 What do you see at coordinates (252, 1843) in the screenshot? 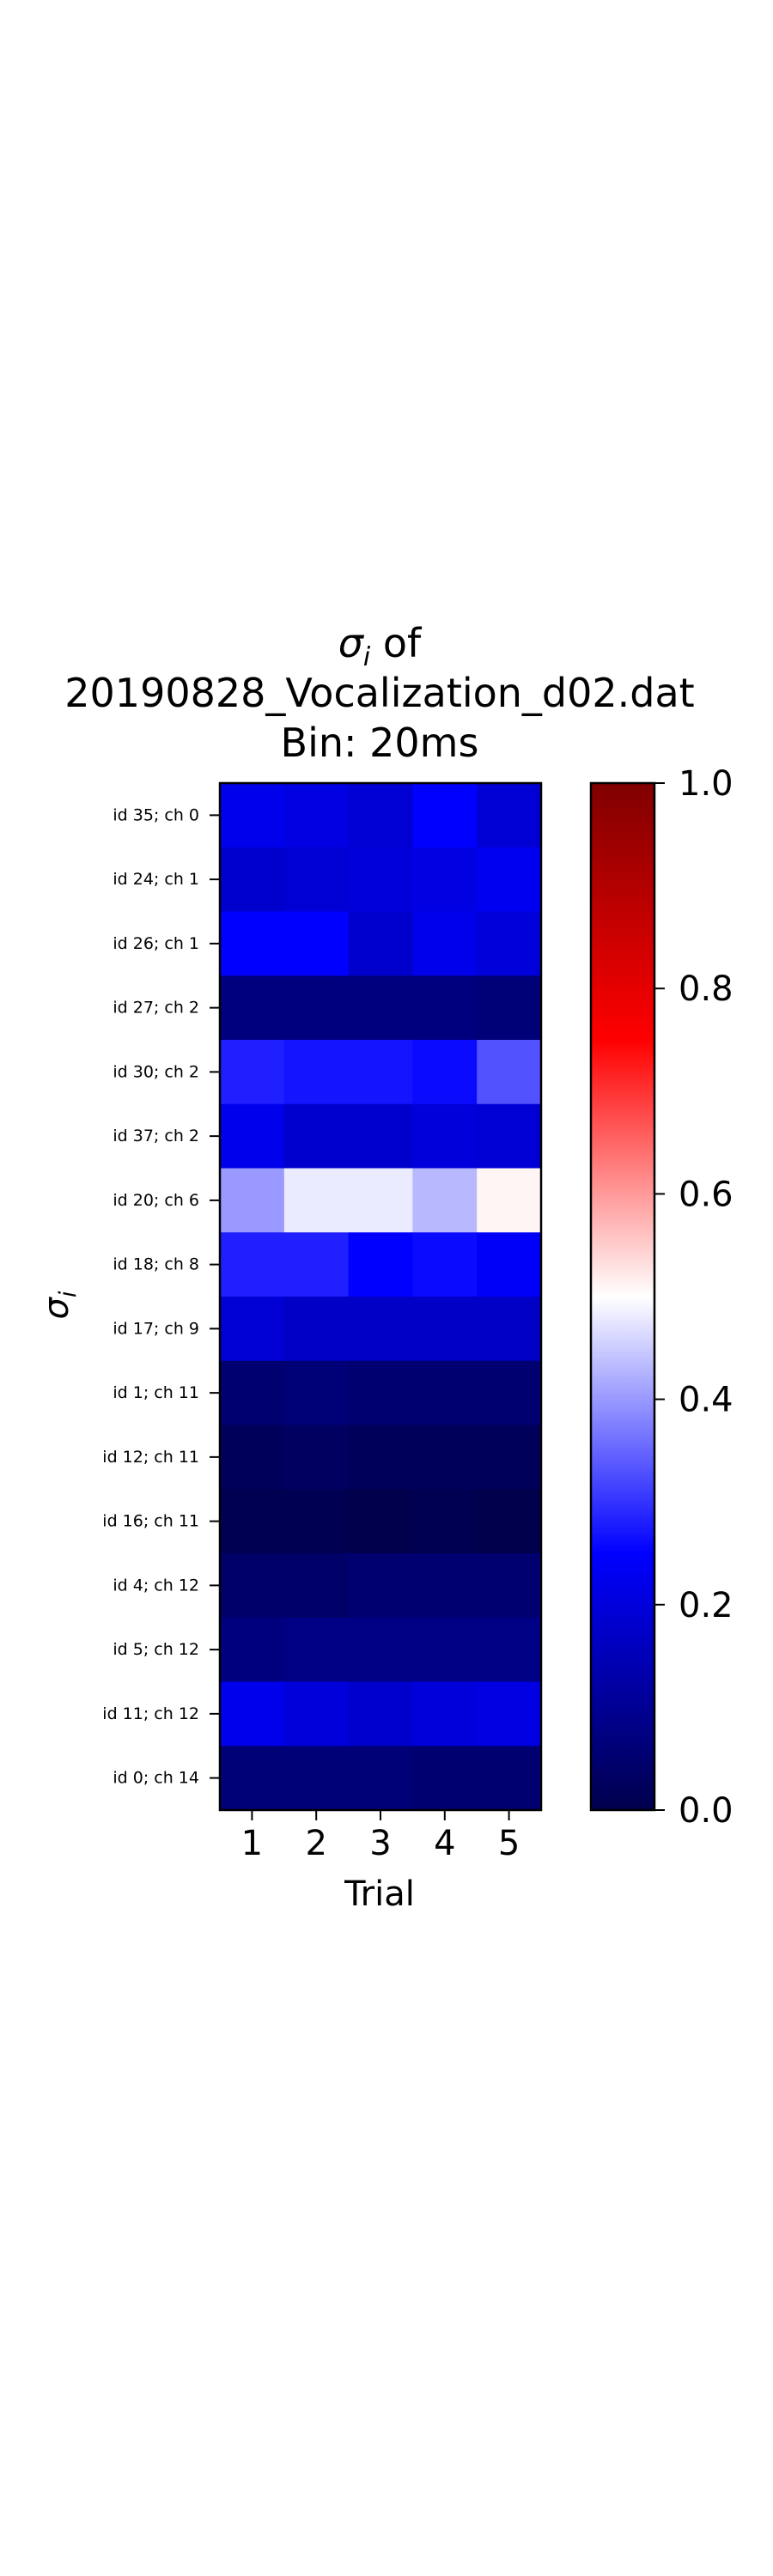
I see `x-tick-label: 1` at bounding box center [252, 1843].